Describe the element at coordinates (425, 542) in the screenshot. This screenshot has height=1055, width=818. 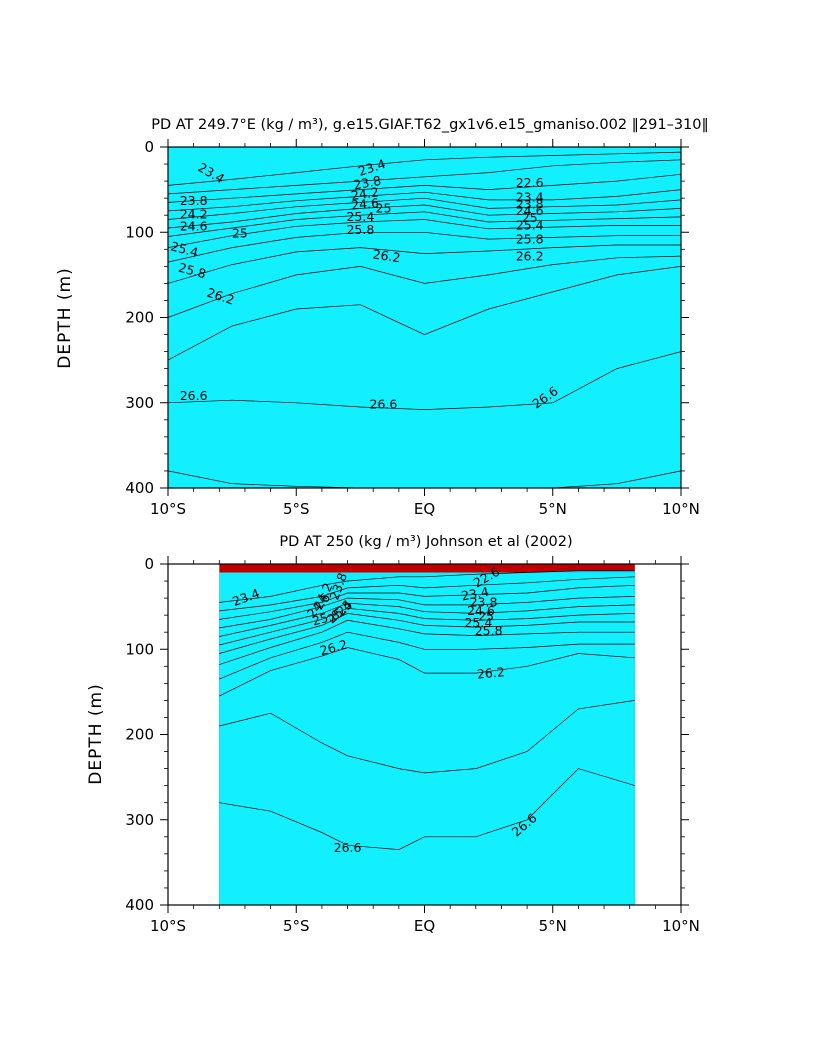
I see `chart-title: PD AT 250 (kg / m³) Johnson et al (2002)` at that location.